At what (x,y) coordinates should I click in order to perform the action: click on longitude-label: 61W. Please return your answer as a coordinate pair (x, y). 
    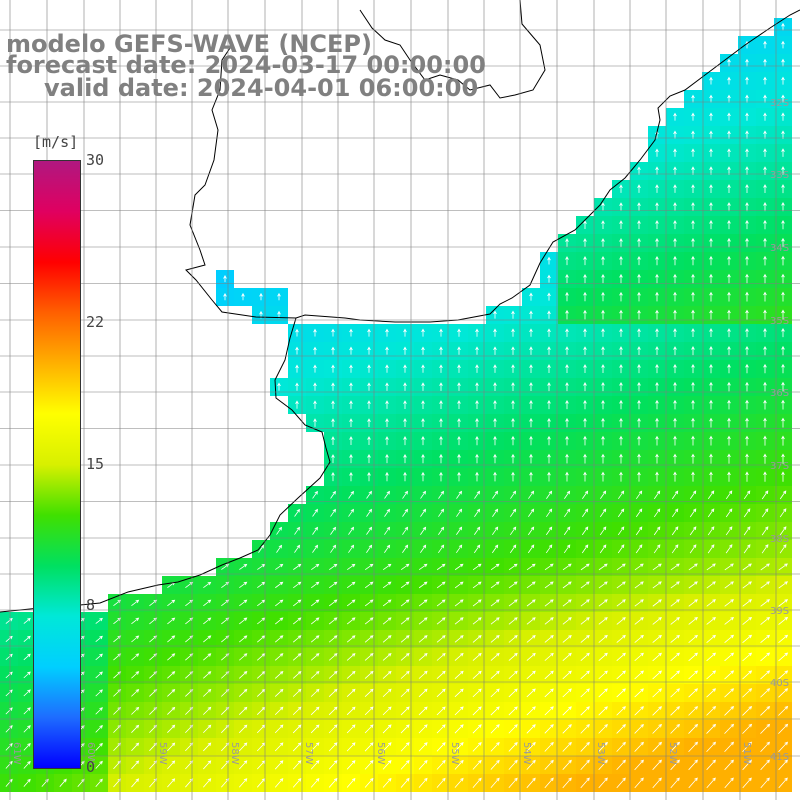
    Looking at the image, I should click on (16, 753).